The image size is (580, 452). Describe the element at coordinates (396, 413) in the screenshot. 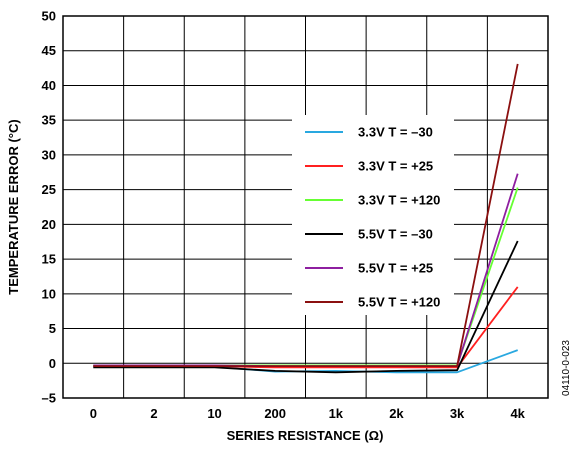

I see `x-tick-label: 2k` at that location.